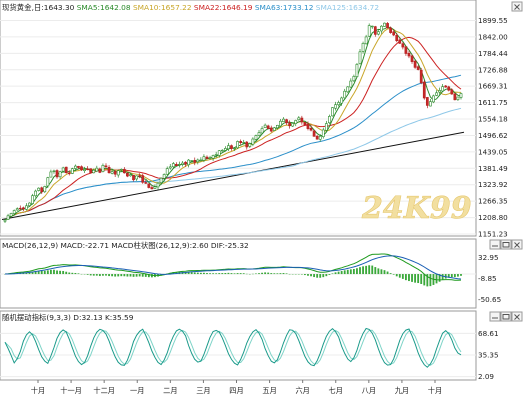 The image size is (525, 401). Describe the element at coordinates (493, 184) in the screenshot. I see `price-tick-label: 1323.92` at that location.